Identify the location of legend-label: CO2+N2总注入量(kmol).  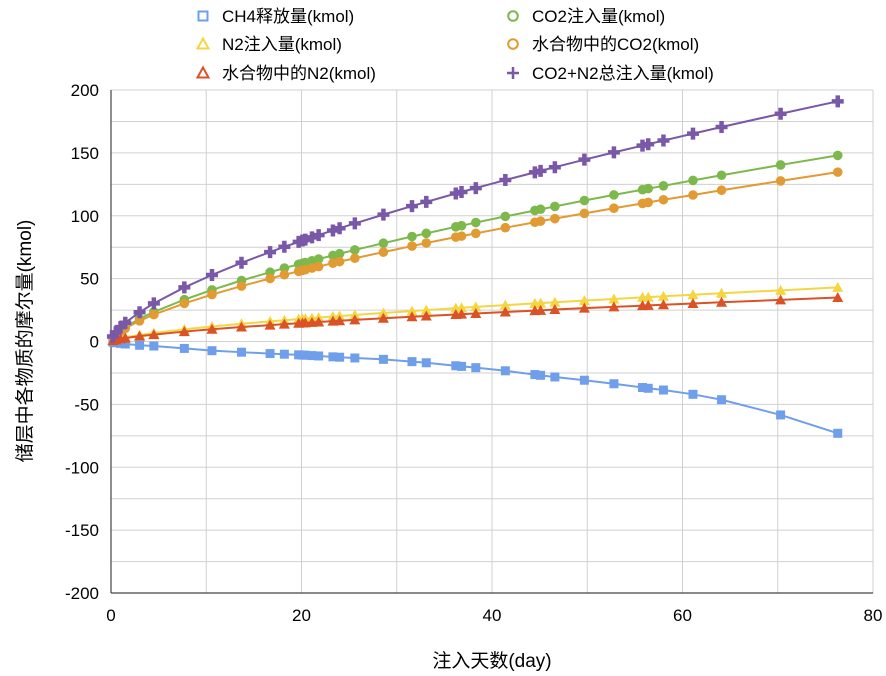
(623, 73).